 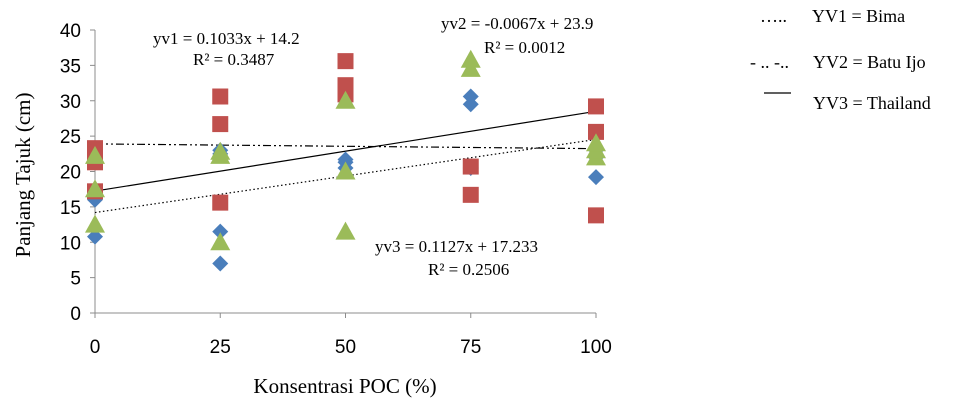 I want to click on x-tick-label: 0, so click(x=95, y=347).